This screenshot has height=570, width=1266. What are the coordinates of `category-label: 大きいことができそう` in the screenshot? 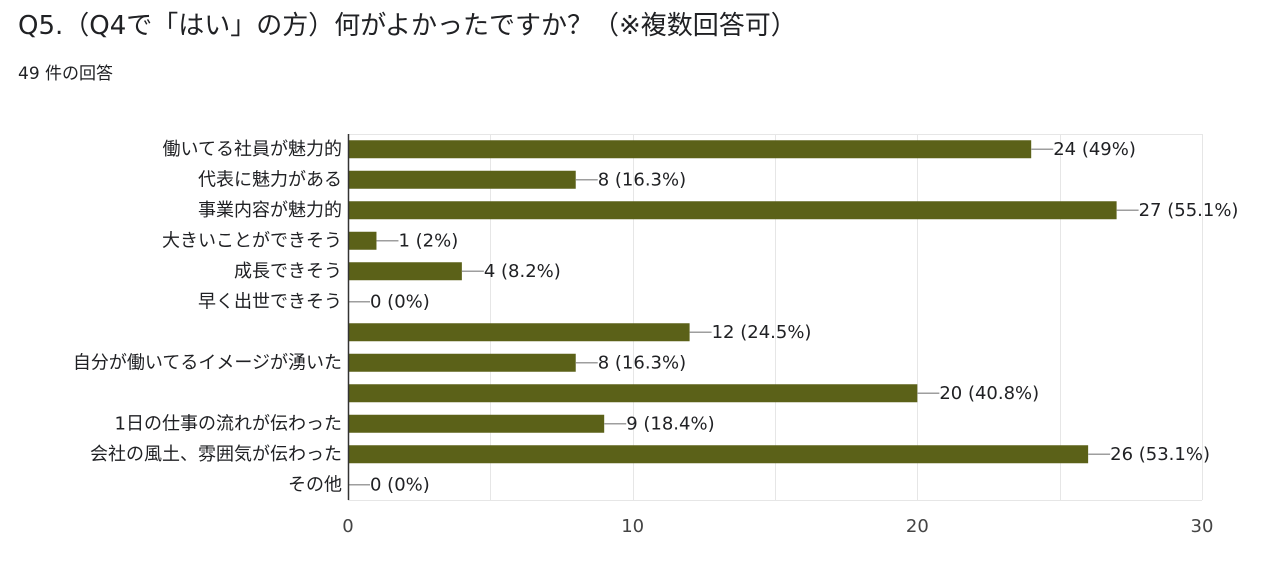 It's located at (252, 240).